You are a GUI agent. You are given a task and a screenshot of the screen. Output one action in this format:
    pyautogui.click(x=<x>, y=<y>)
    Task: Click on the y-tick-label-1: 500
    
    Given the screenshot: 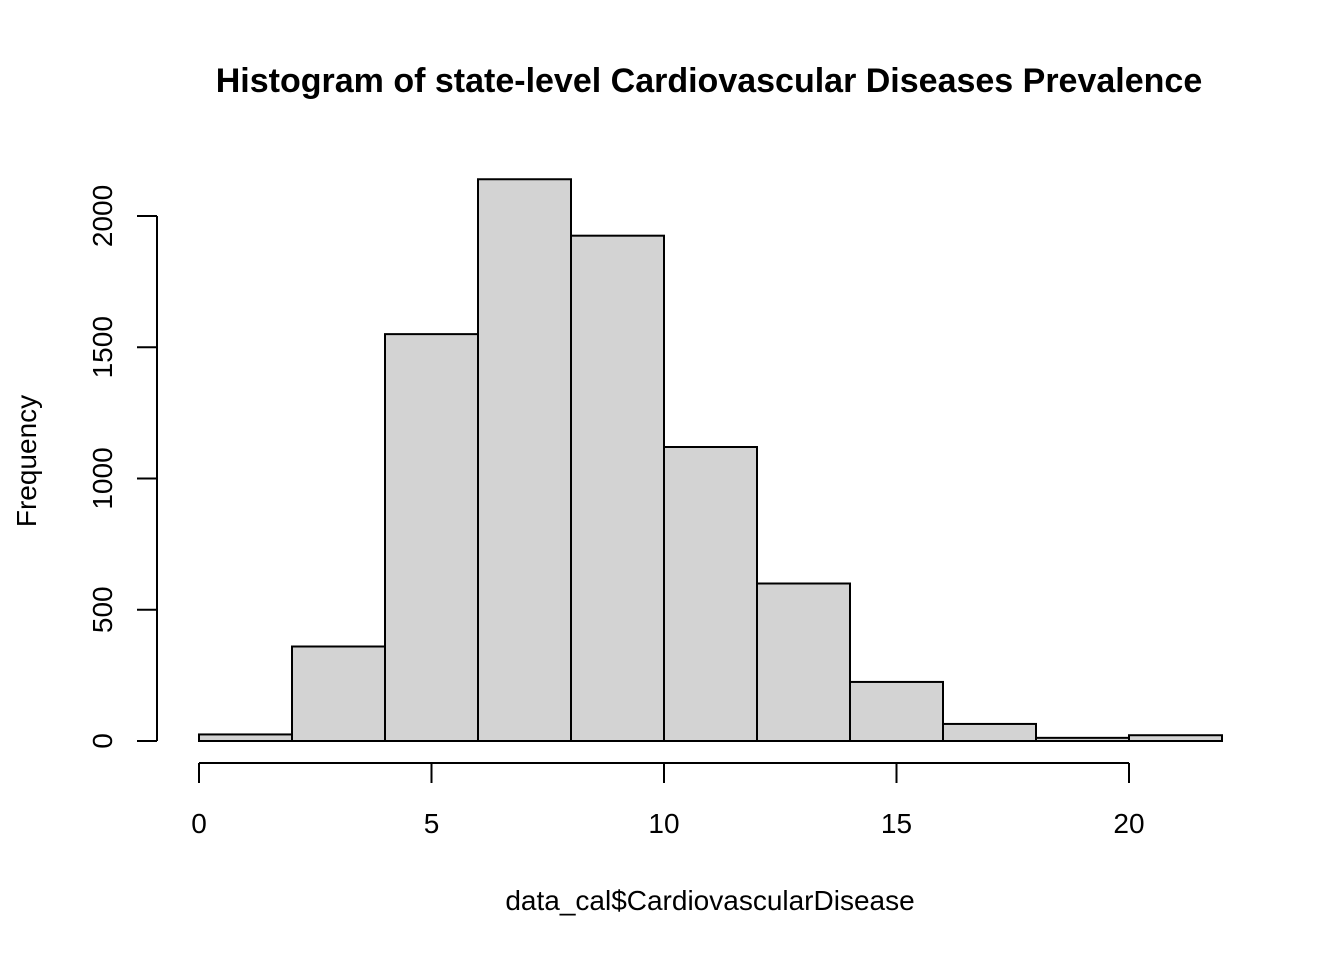 What is the action you would take?
    pyautogui.click(x=102, y=609)
    